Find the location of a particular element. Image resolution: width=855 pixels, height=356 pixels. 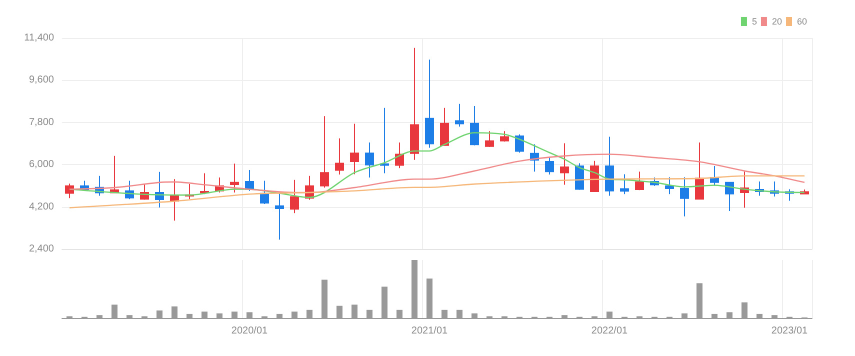

y-tick-label: 9,600 is located at coordinates (41, 80).